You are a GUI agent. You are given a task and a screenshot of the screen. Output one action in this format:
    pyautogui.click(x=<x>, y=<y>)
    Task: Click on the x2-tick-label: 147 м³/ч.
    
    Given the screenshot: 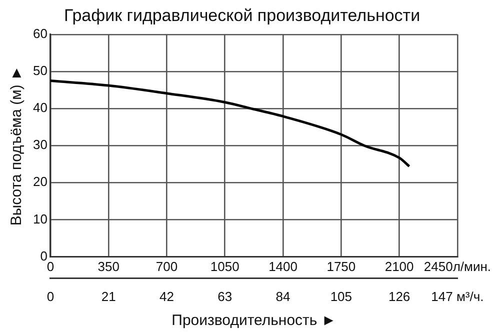 What is the action you would take?
    pyautogui.click(x=457, y=296)
    